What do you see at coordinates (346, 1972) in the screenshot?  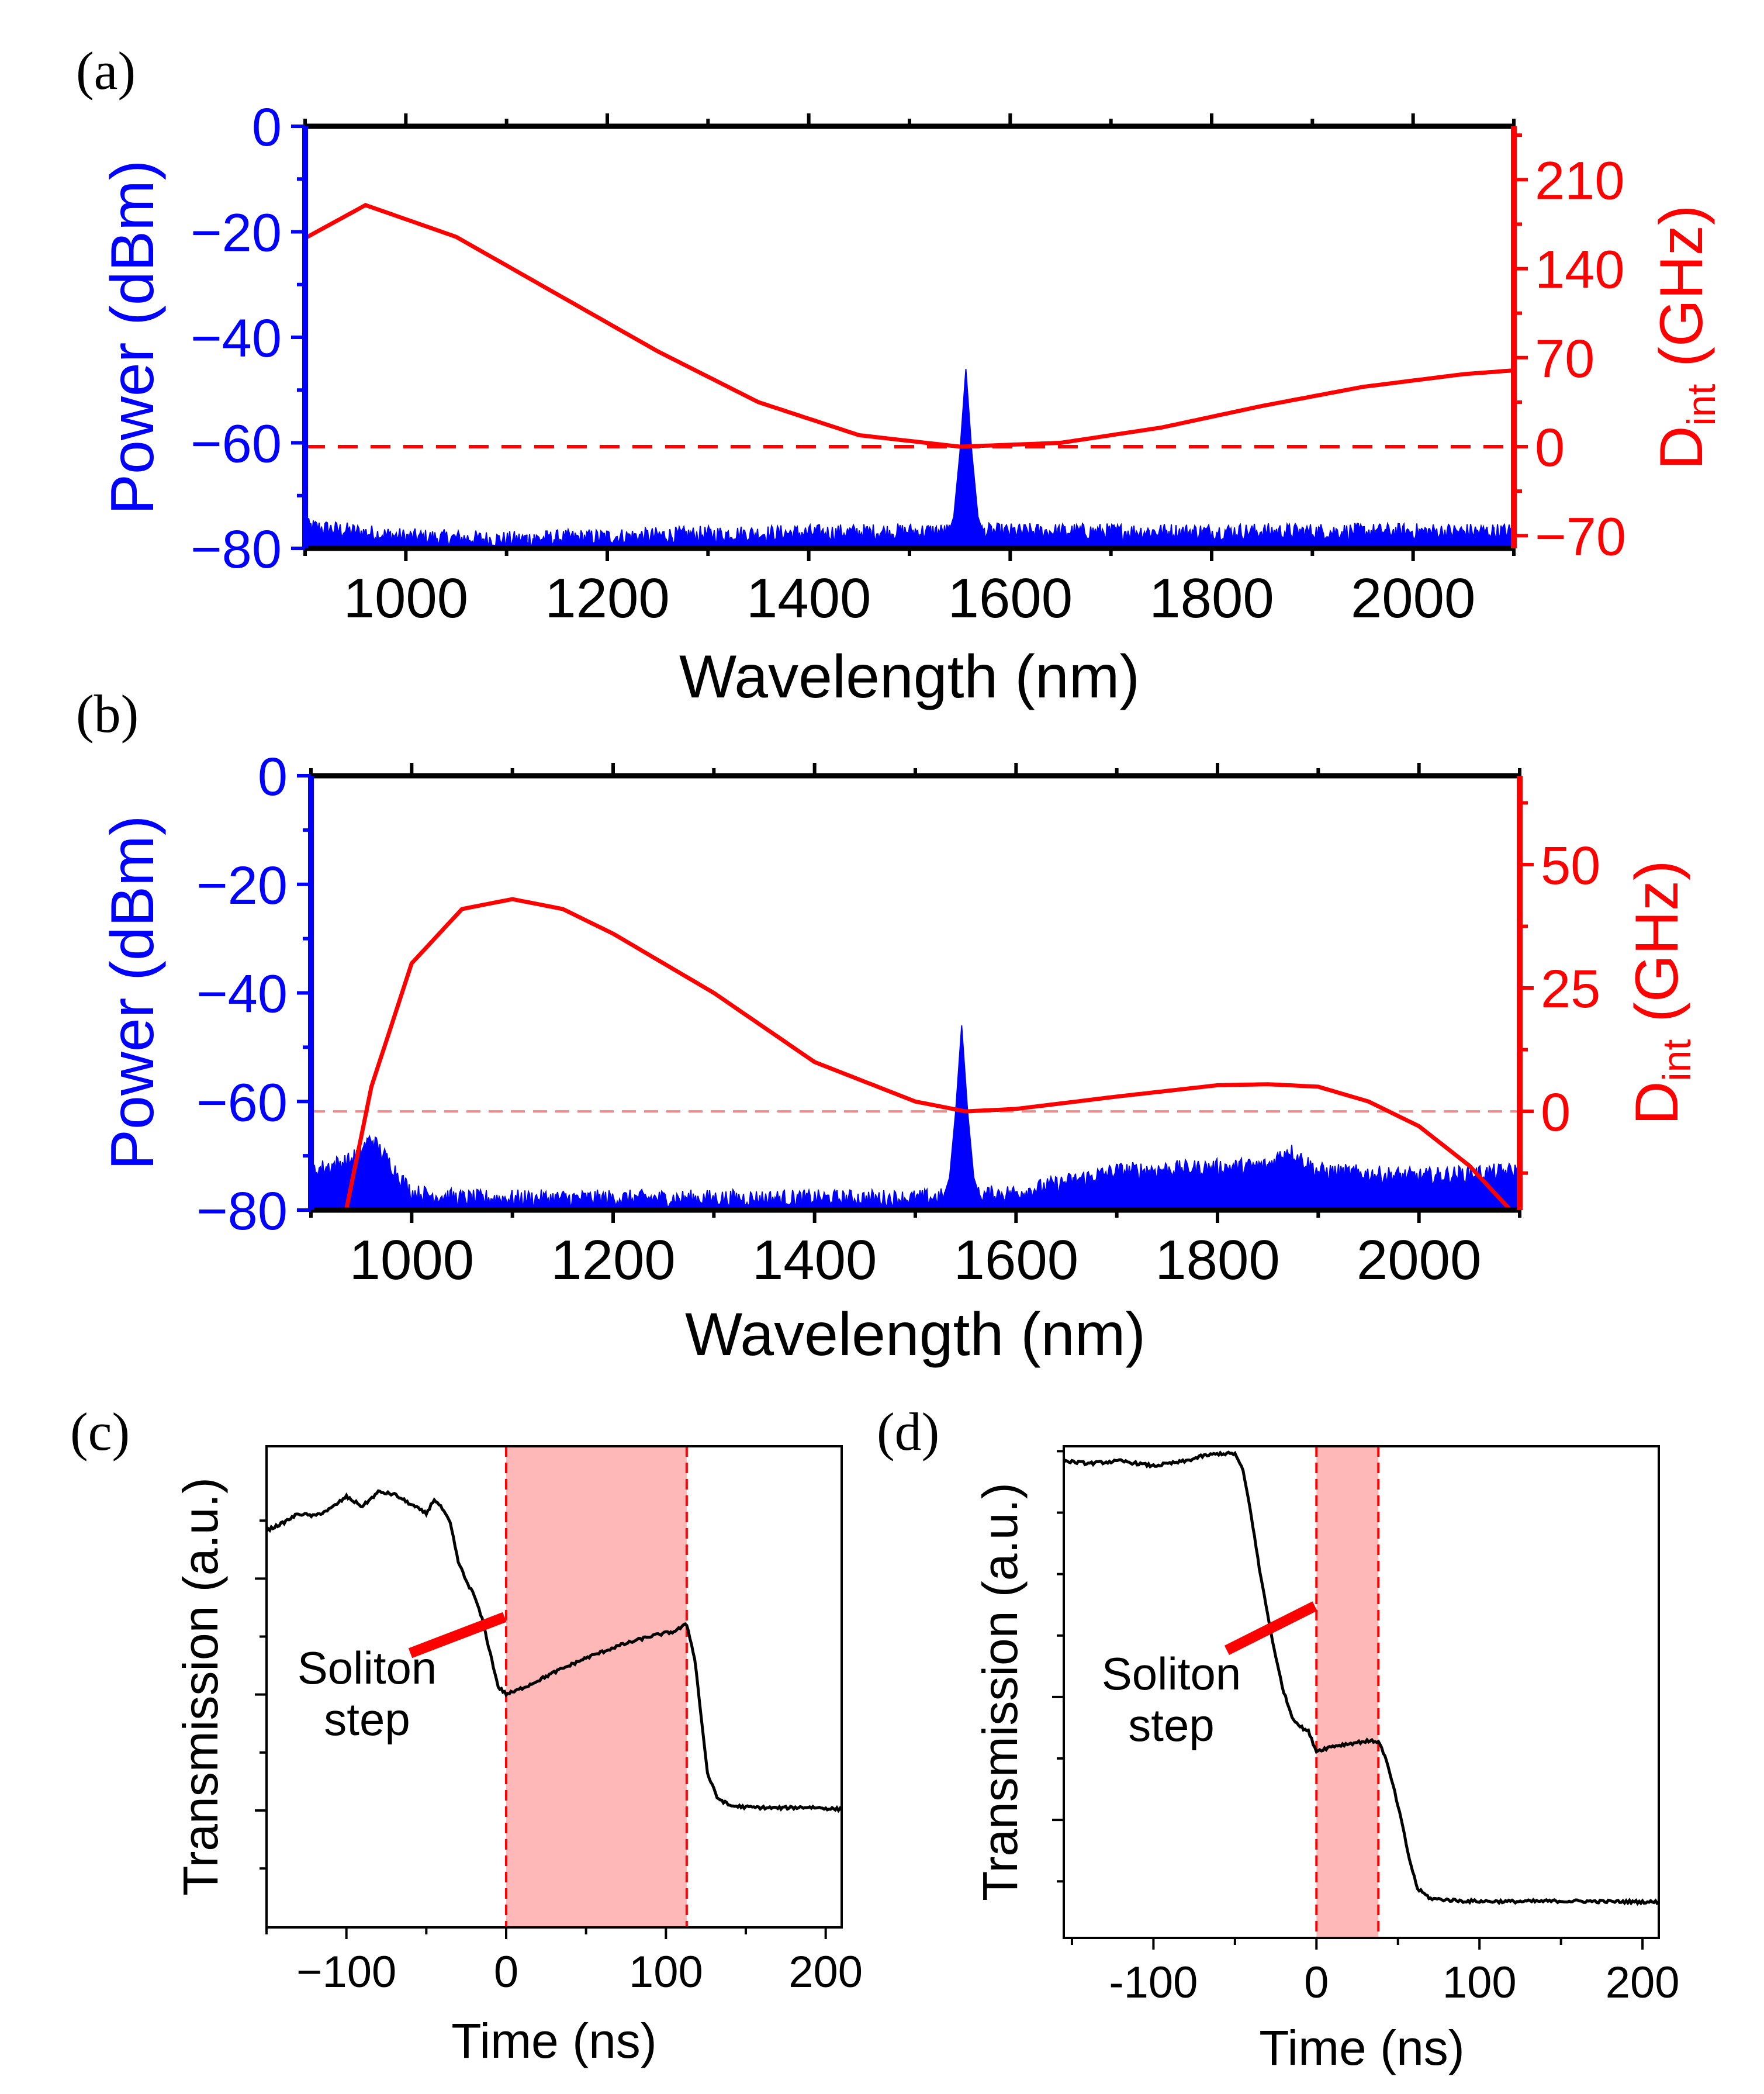 I see `c-x-tick-label: −100` at bounding box center [346, 1972].